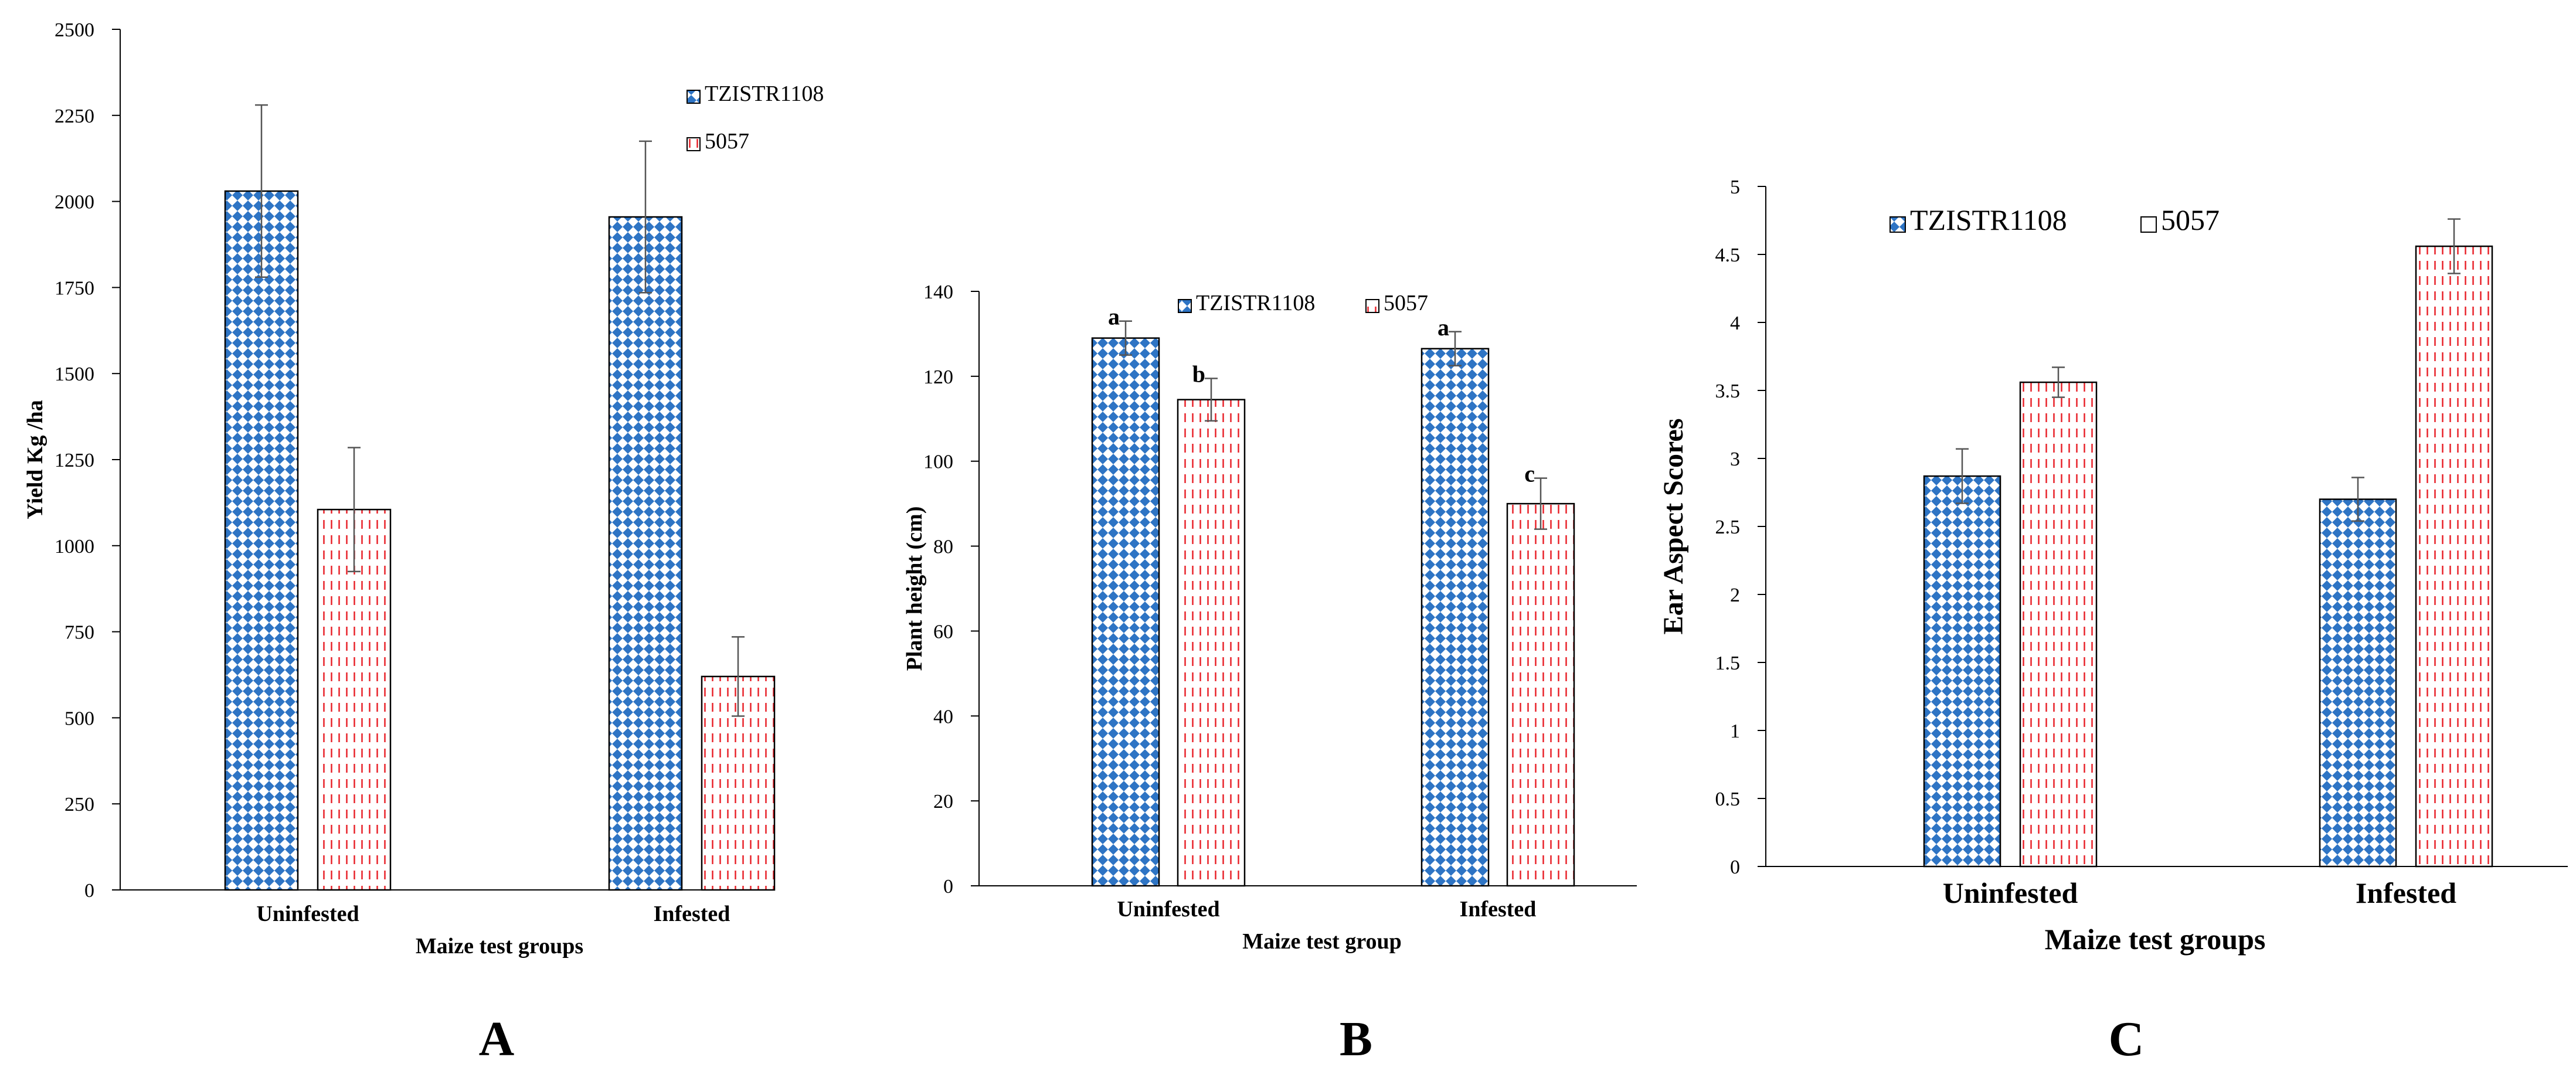 This screenshot has height=1091, width=2576. I want to click on y-tick-label: 250, so click(79, 804).